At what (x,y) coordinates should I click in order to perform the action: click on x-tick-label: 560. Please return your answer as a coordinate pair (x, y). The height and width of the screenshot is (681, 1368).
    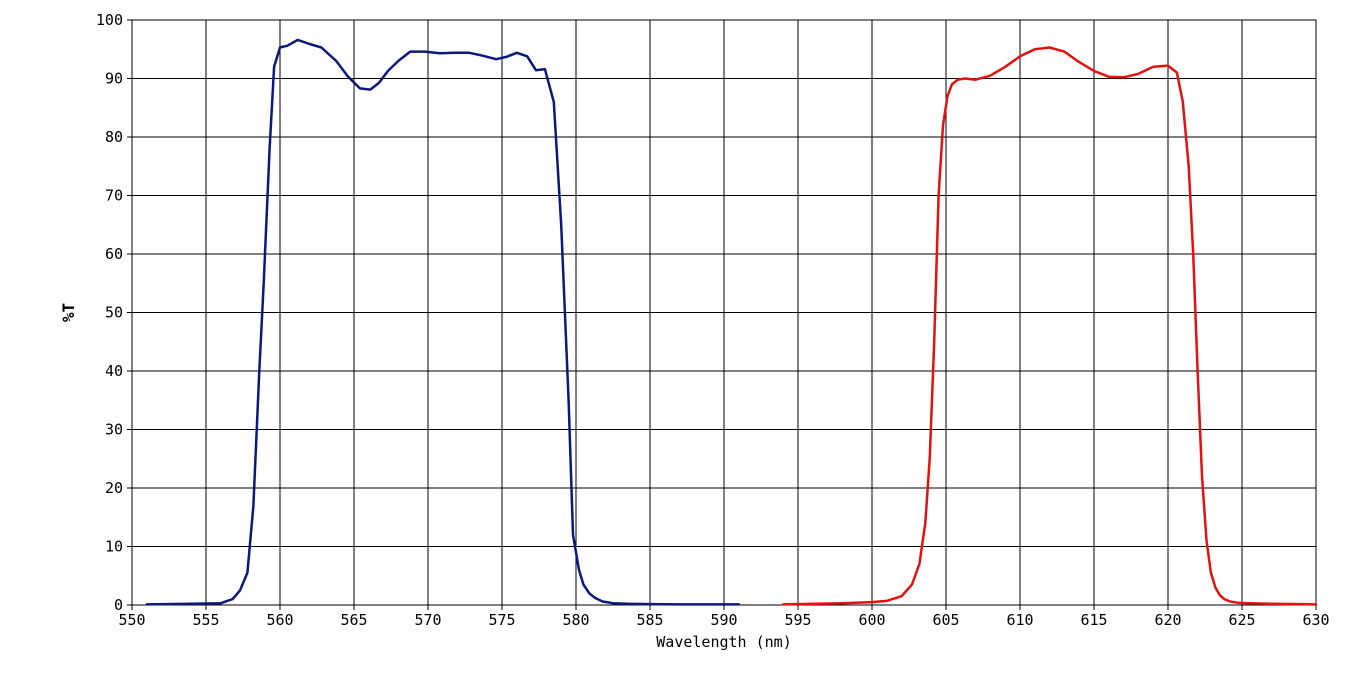
    Looking at the image, I should click on (279, 620).